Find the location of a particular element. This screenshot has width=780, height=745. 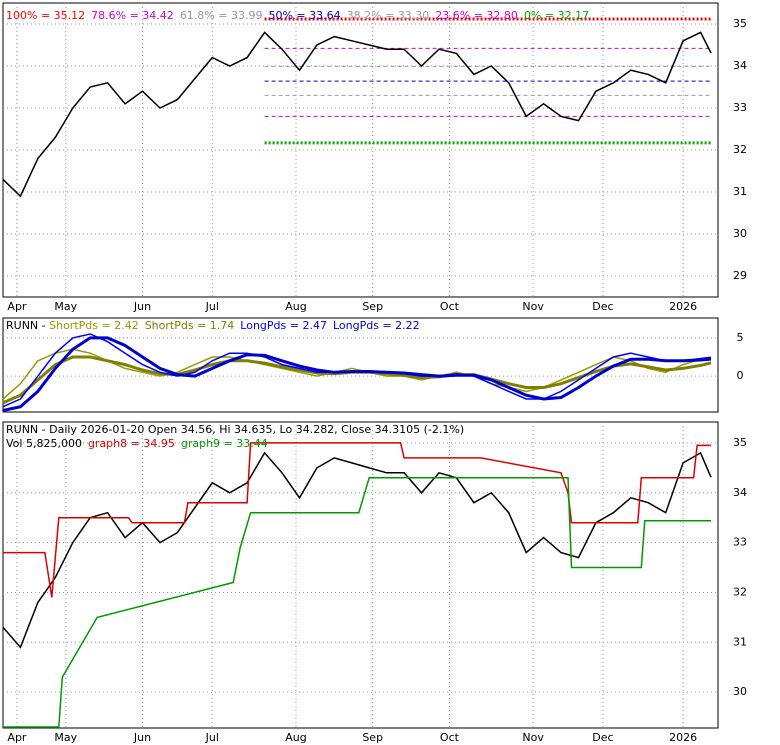

legend-entry: LongPds = 2.47 is located at coordinates (283, 325).